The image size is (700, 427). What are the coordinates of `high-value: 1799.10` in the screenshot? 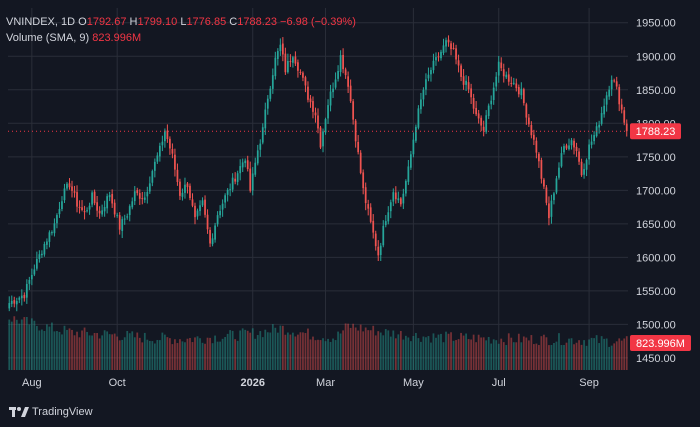 It's located at (157, 22).